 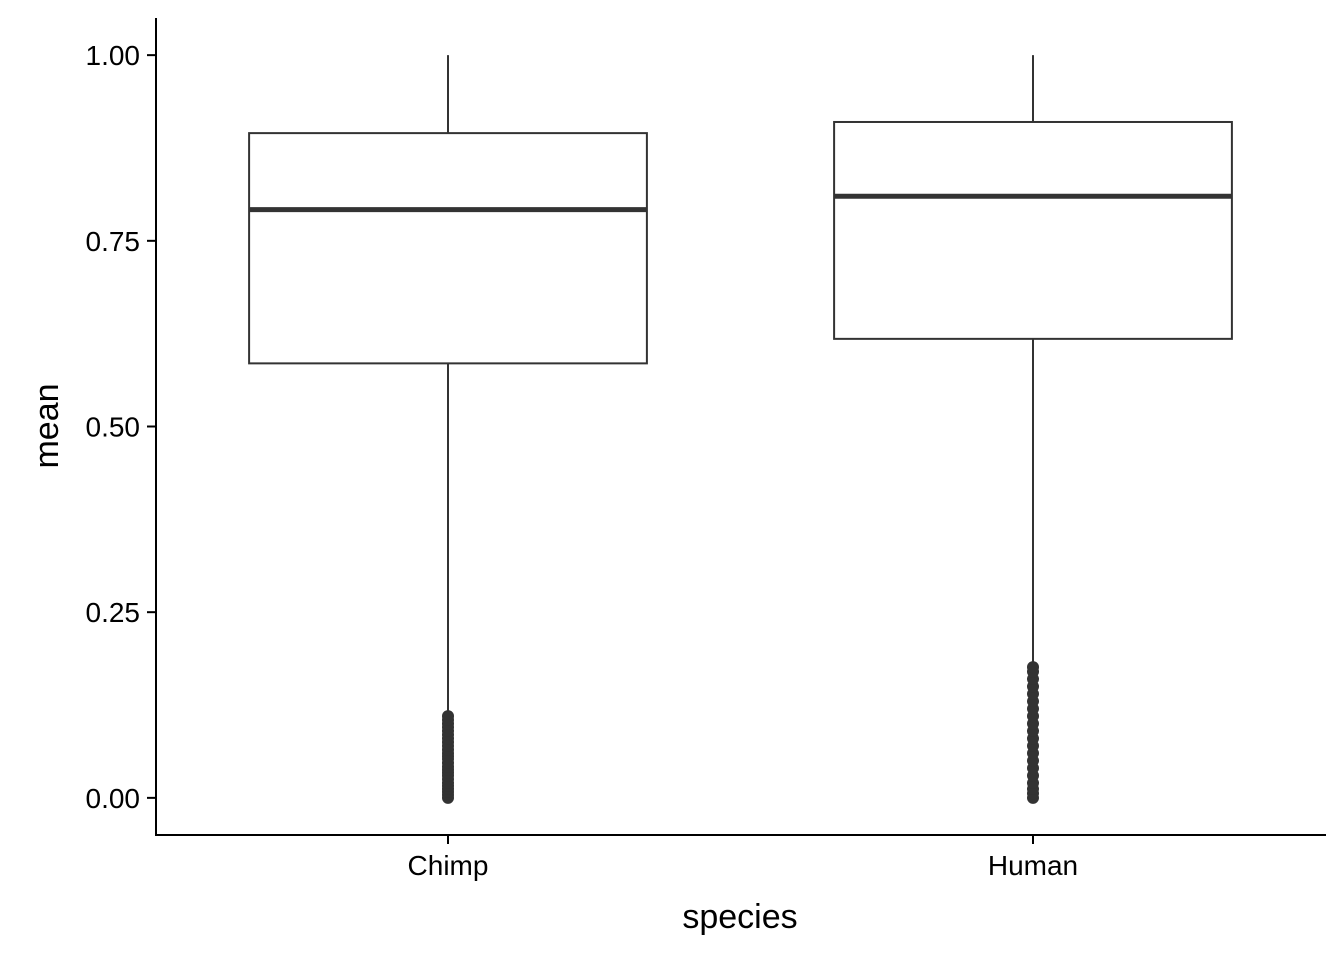 What do you see at coordinates (113, 241) in the screenshot?
I see `y-tick-label: 0.75` at bounding box center [113, 241].